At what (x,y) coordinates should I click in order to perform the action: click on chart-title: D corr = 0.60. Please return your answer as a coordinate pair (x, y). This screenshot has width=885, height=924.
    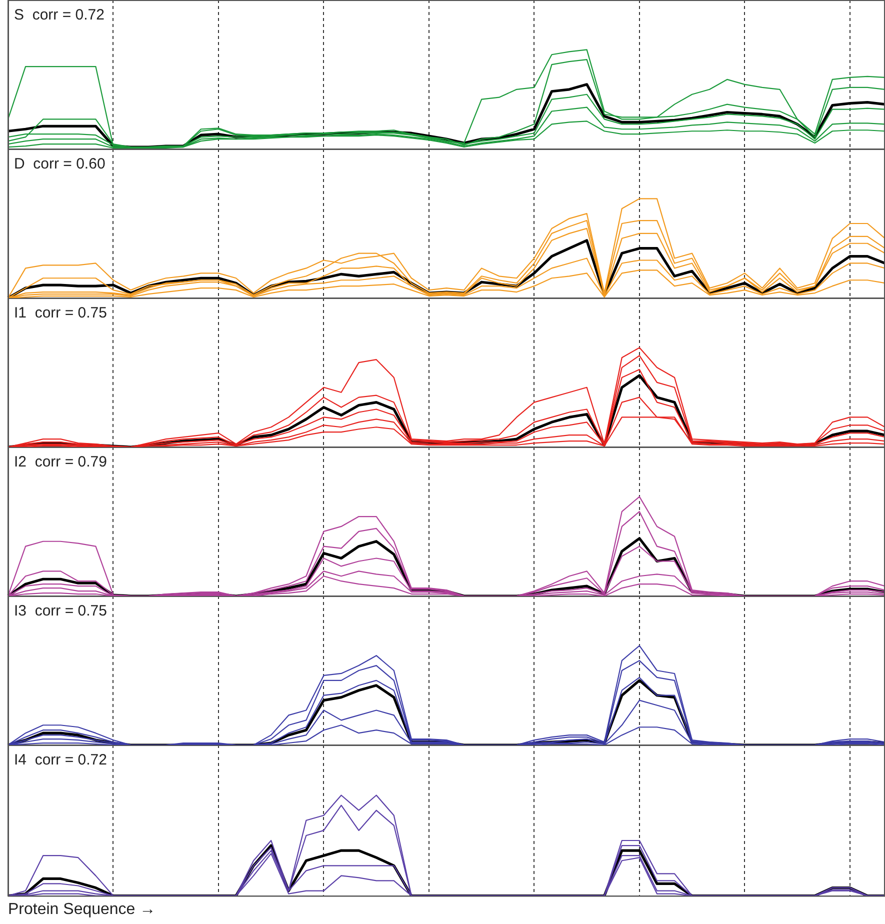
    Looking at the image, I should click on (60, 164).